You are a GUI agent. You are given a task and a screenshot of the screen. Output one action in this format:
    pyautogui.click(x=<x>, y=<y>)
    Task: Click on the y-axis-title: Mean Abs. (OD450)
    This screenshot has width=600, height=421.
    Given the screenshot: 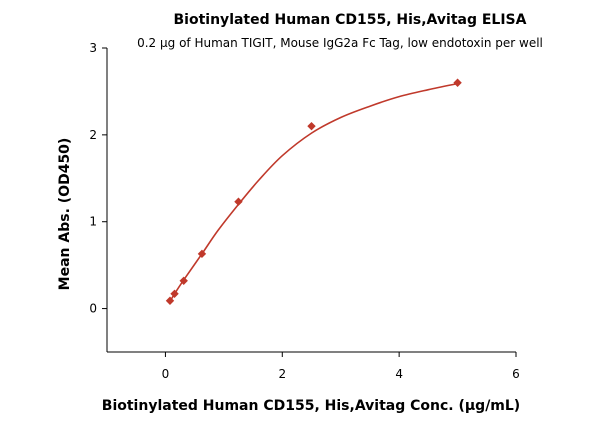 What is the action you would take?
    pyautogui.click(x=65, y=214)
    